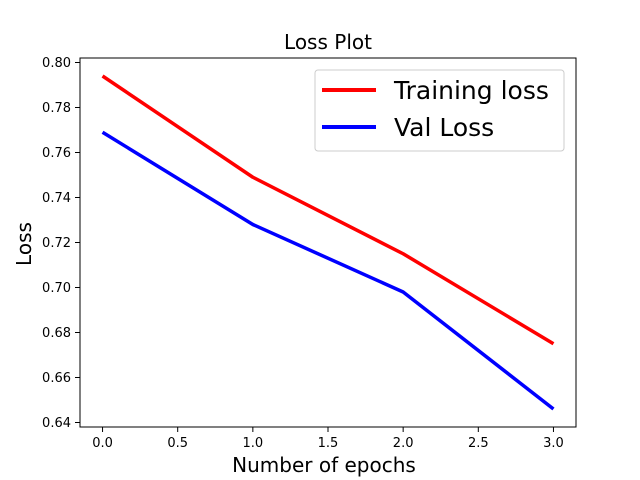 This screenshot has height=480, width=640. Describe the element at coordinates (471, 90) in the screenshot. I see `legend-label-training-loss: Training loss` at that location.